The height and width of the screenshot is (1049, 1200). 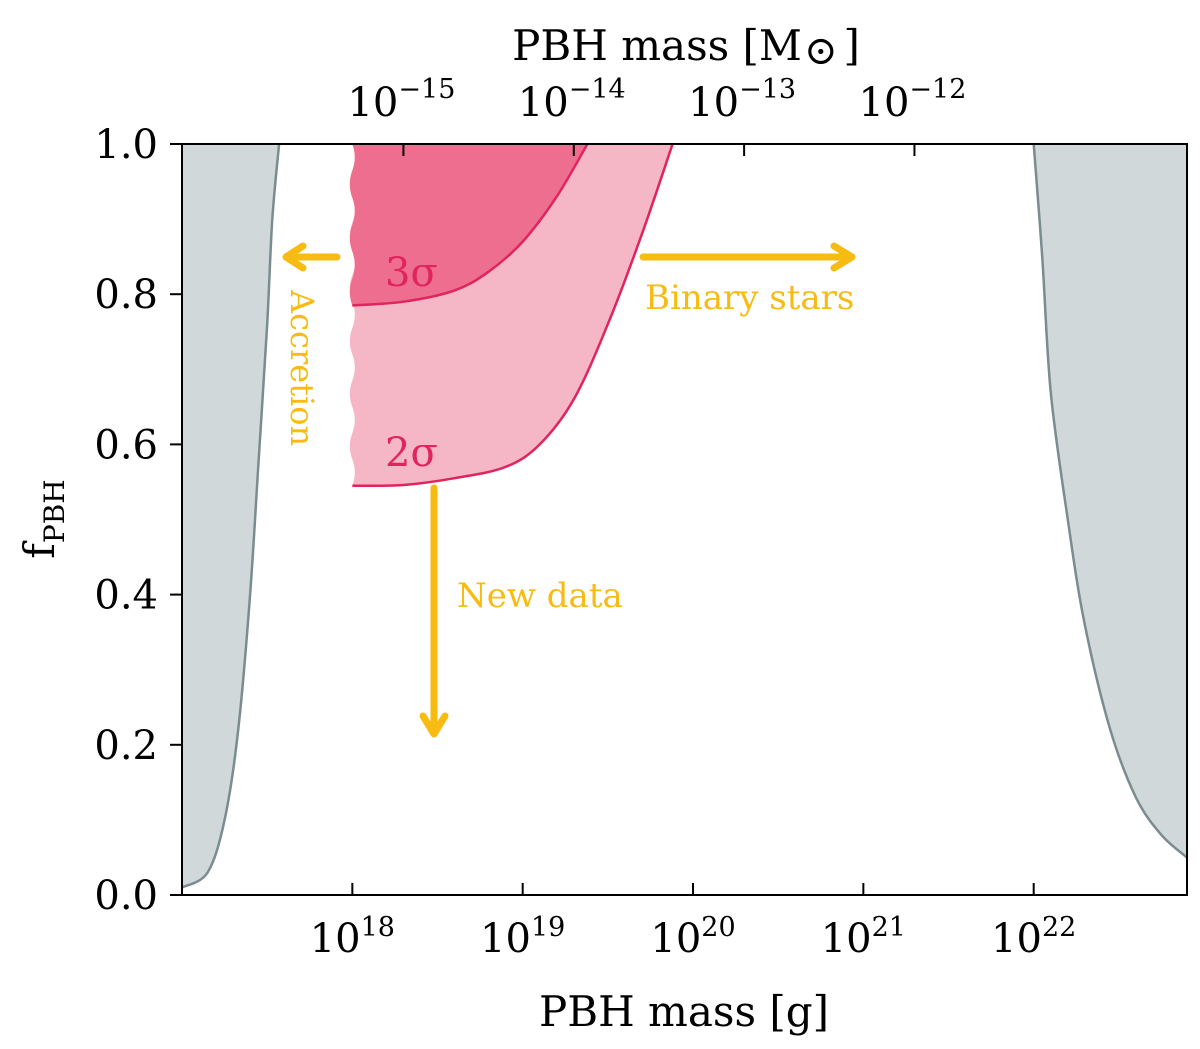 What do you see at coordinates (657, 45) in the screenshot?
I see `top-x-axis-label-text: PBH mass [M` at bounding box center [657, 45].